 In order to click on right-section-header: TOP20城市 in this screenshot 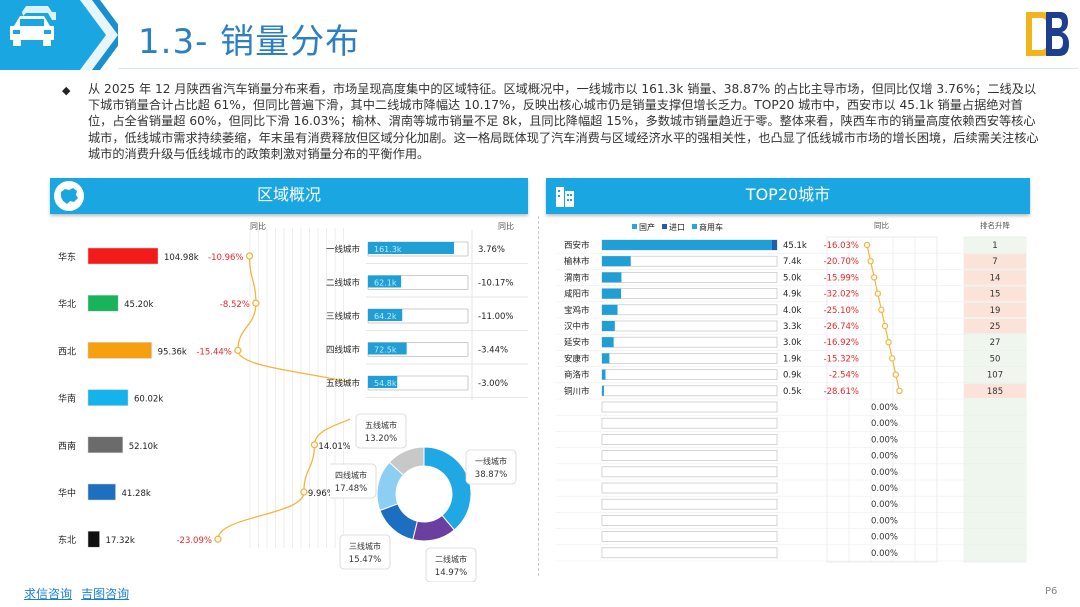, I will do `click(788, 196)`.